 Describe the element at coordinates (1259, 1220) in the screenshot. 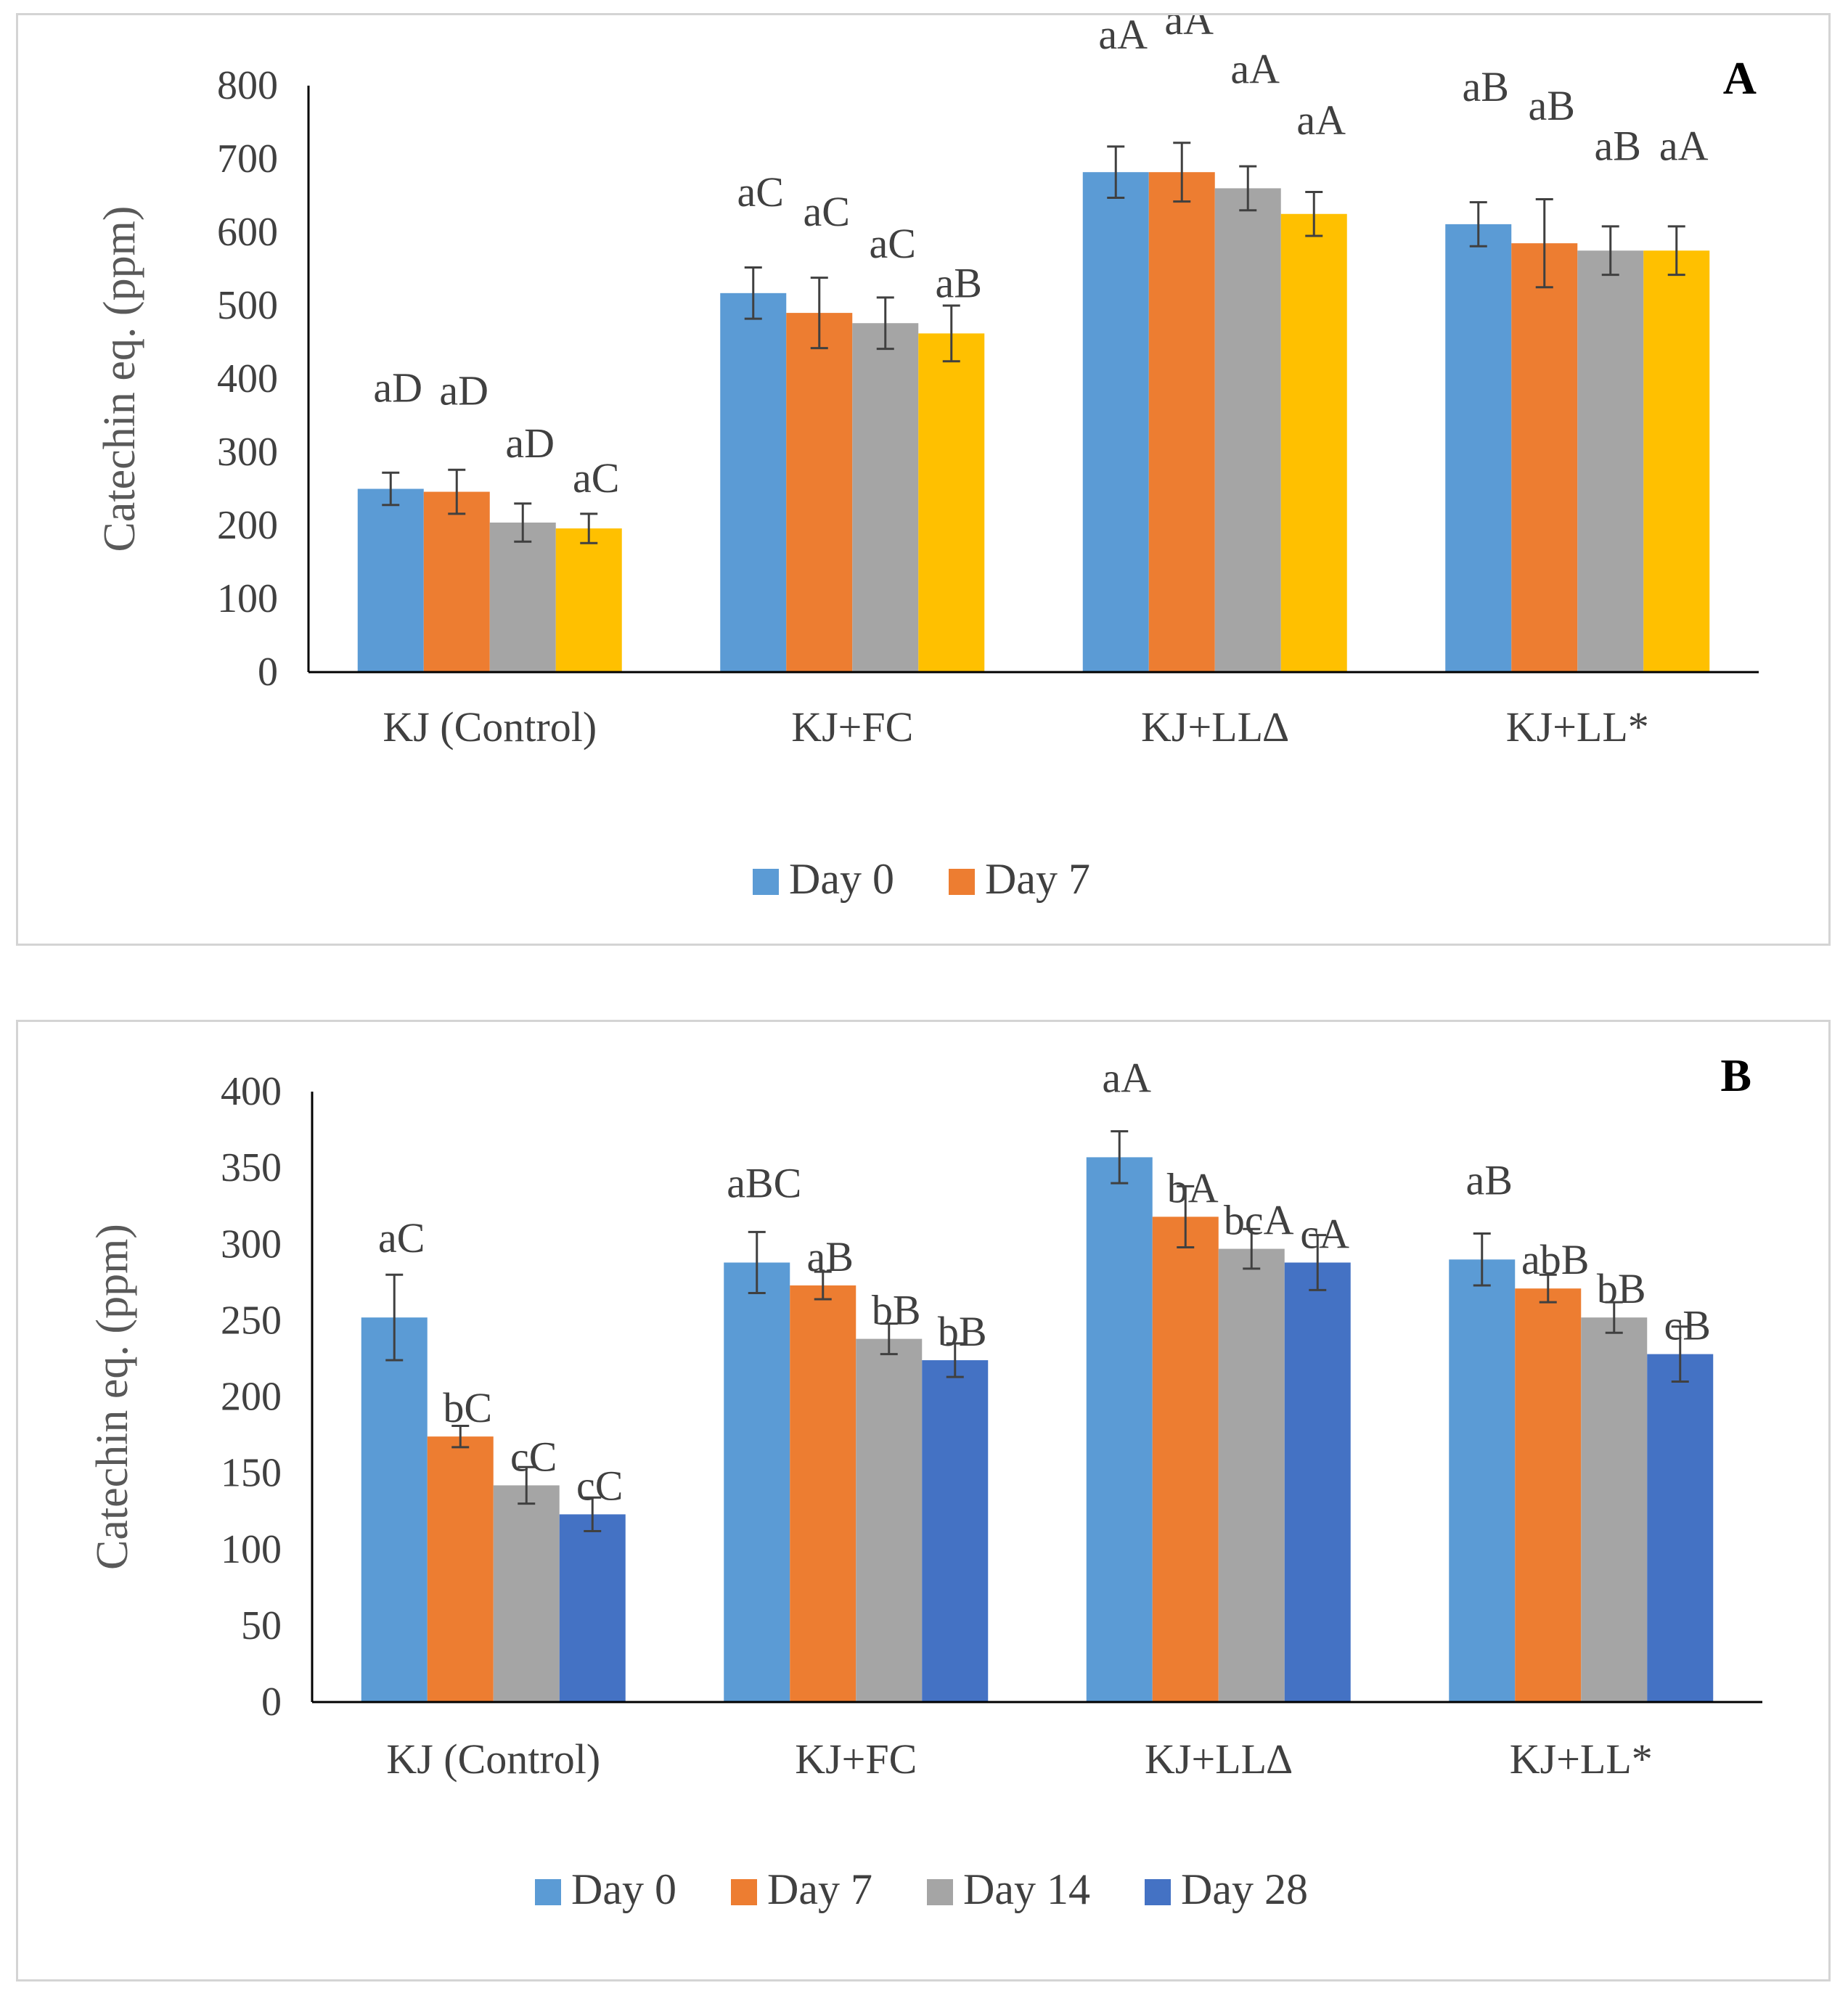

I see `data-label: bcA` at that location.